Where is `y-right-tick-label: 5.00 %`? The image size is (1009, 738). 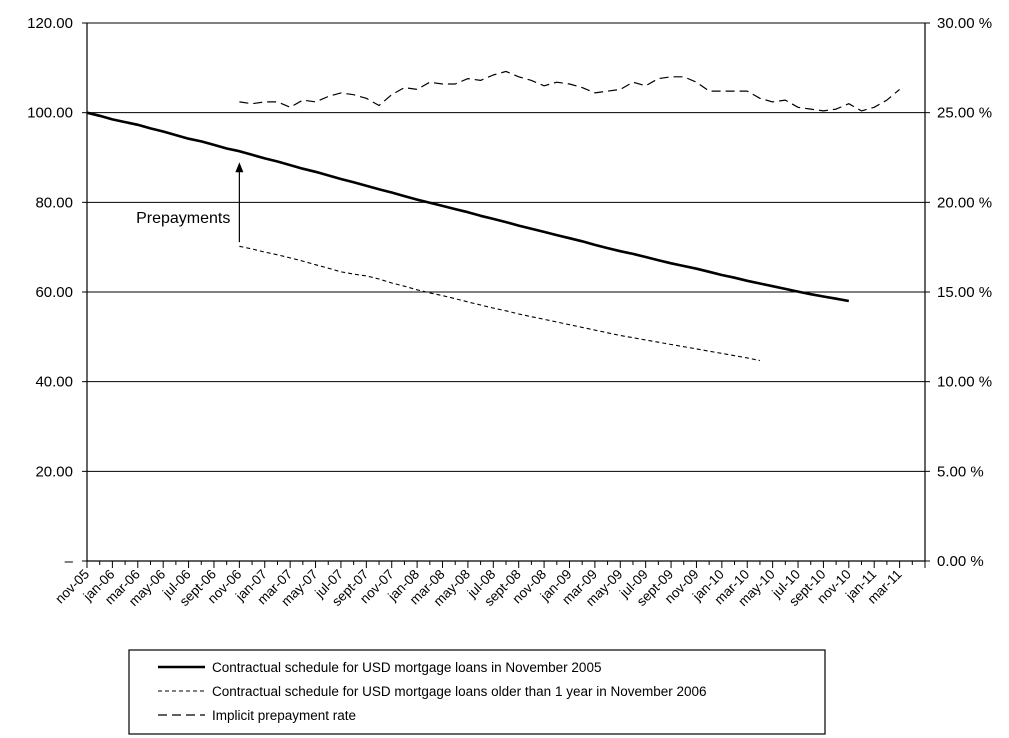
y-right-tick-label: 5.00 % is located at coordinates (960, 471).